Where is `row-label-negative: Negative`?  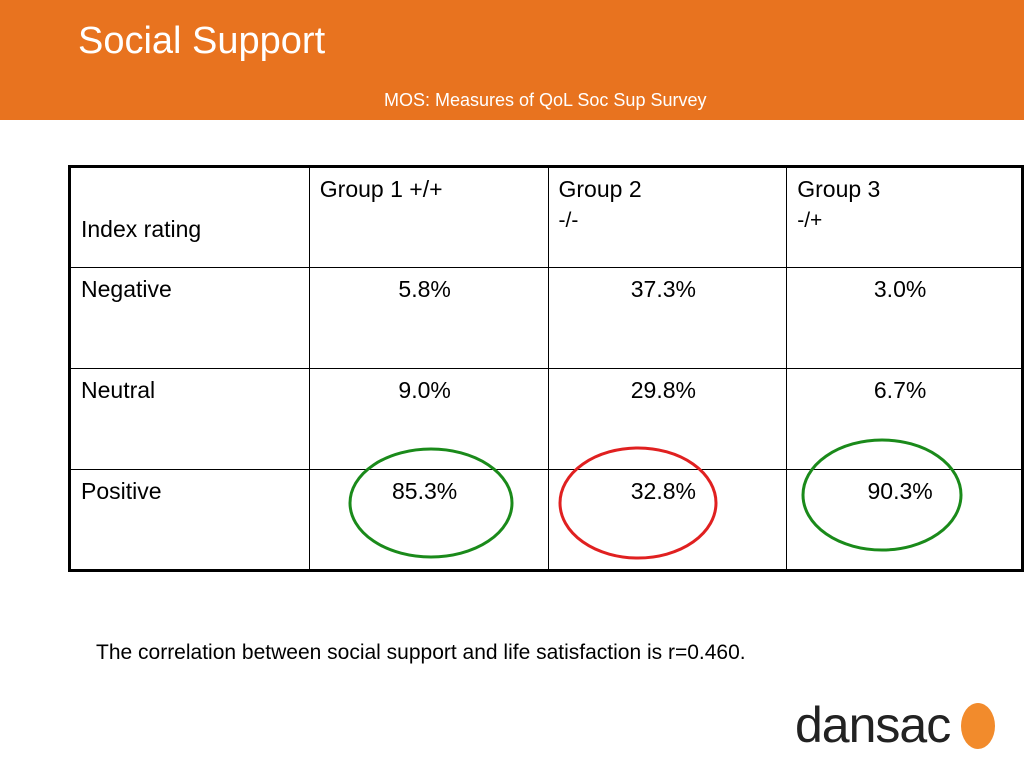
row-label-negative: Negative is located at coordinates (189, 318).